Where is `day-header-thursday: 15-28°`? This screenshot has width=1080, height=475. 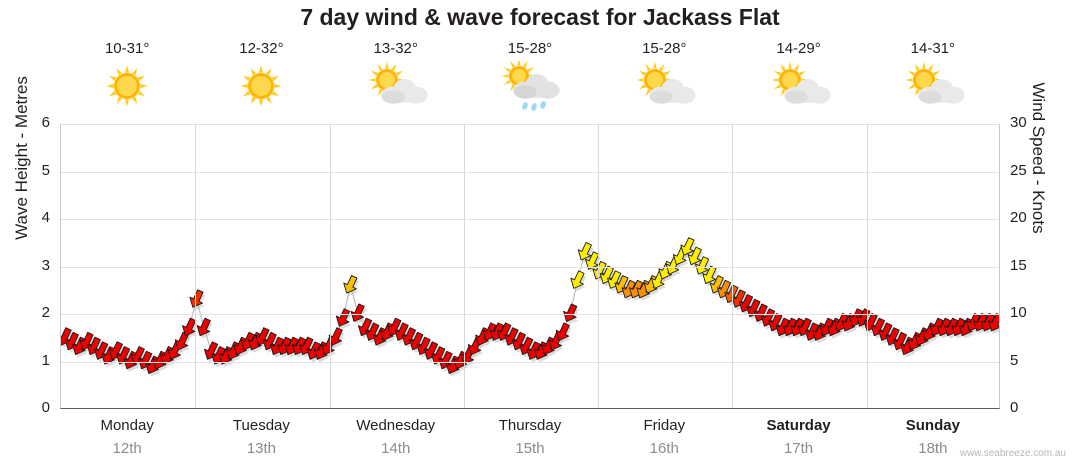
day-header-thursday: 15-28° is located at coordinates (530, 76).